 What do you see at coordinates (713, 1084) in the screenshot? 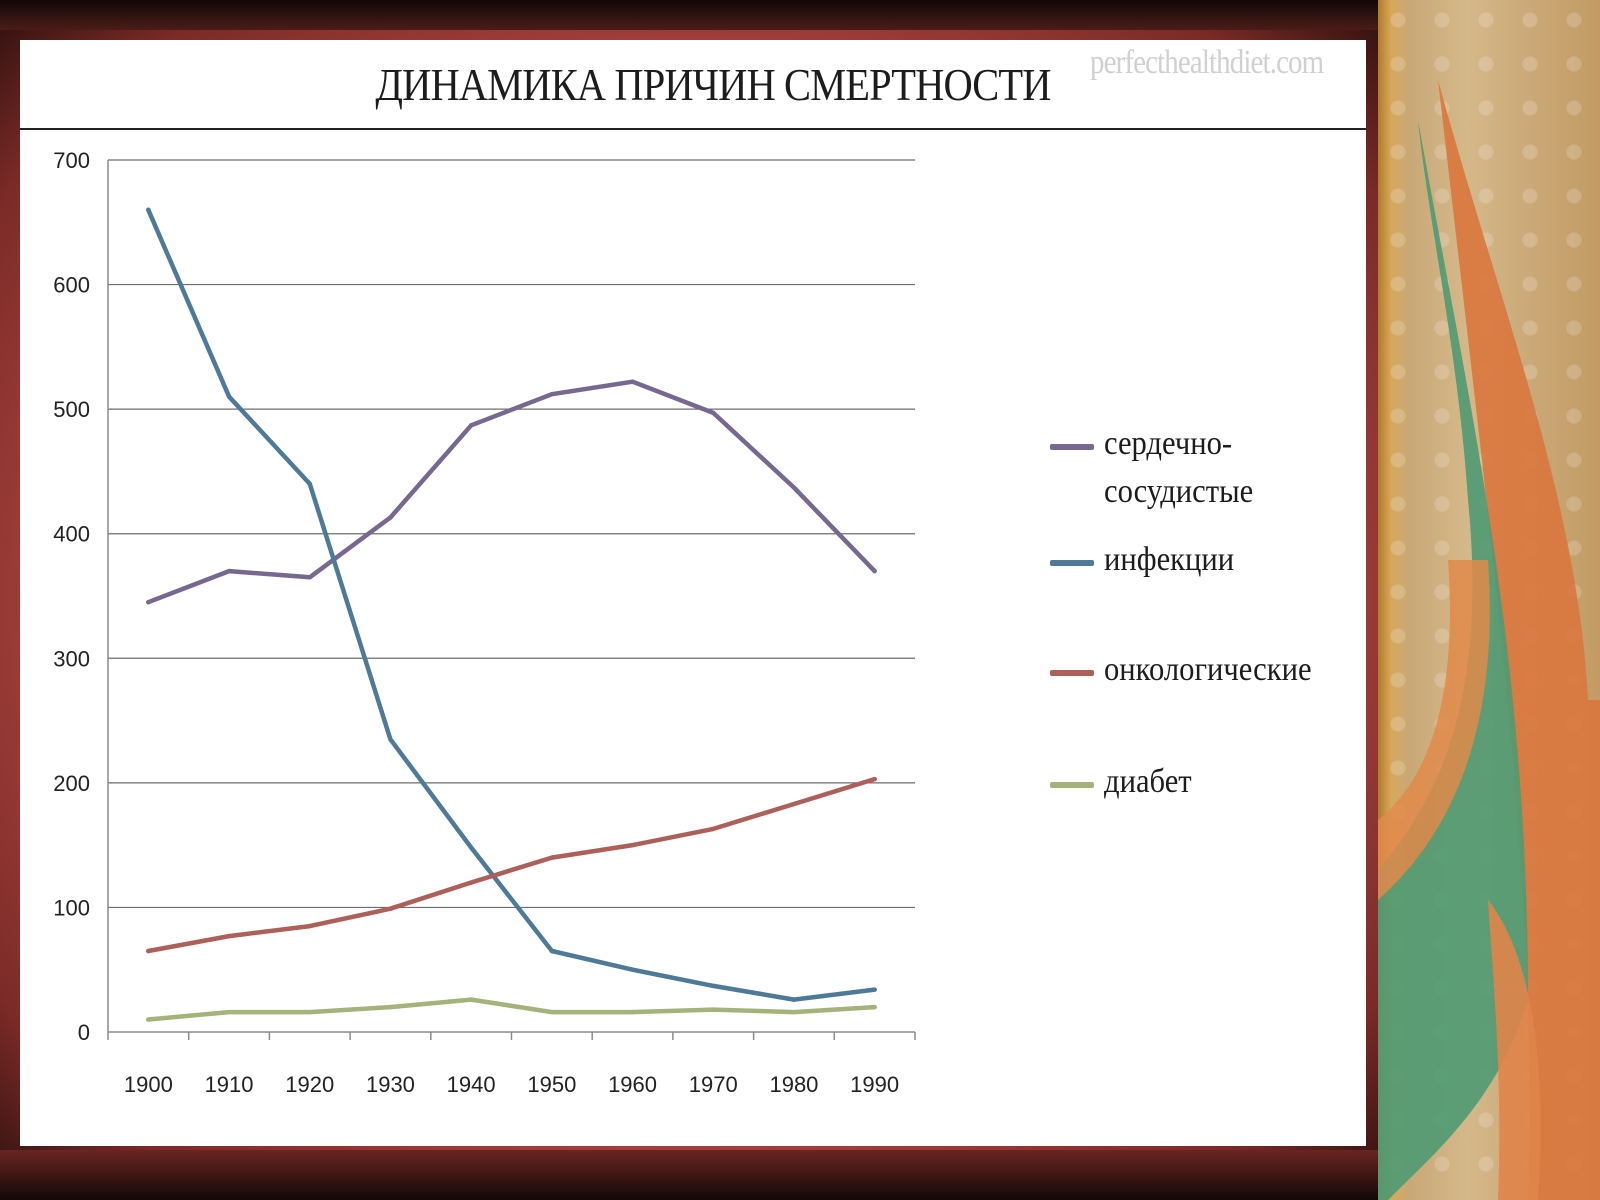
I see `x-tick-label-1970: 1970` at bounding box center [713, 1084].